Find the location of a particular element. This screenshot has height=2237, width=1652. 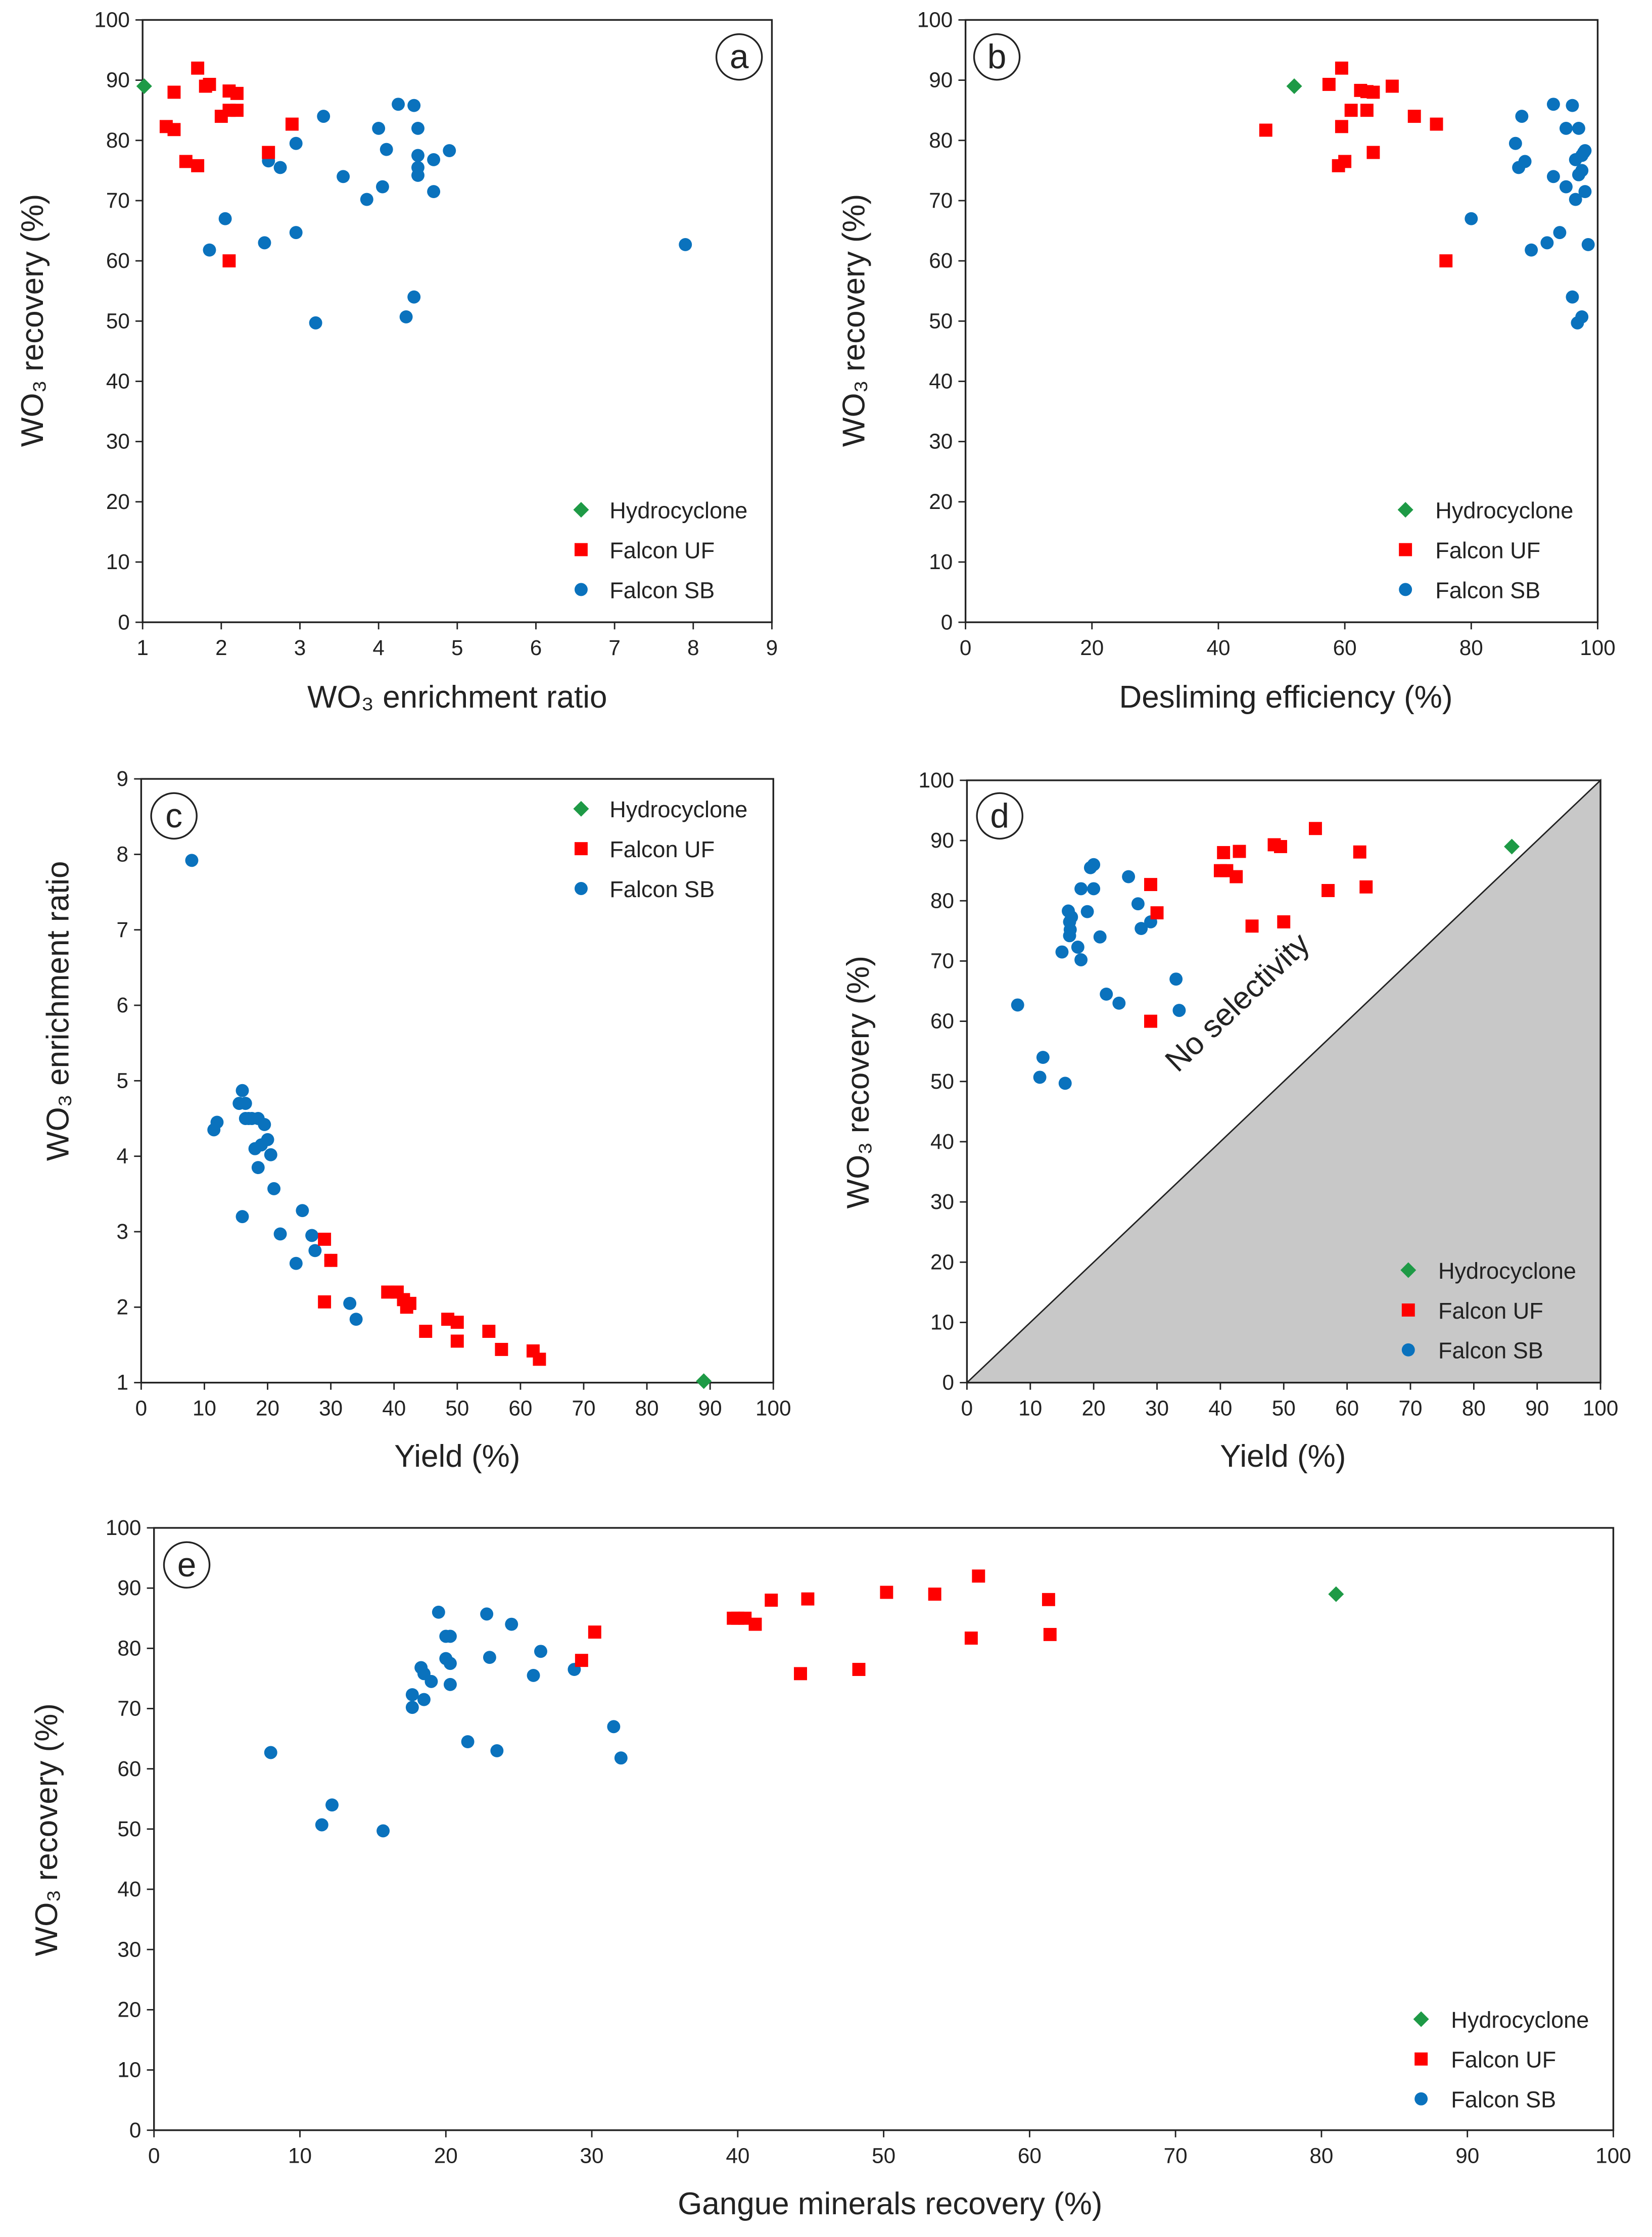

y-tick-label: 90 is located at coordinates (129, 1588).